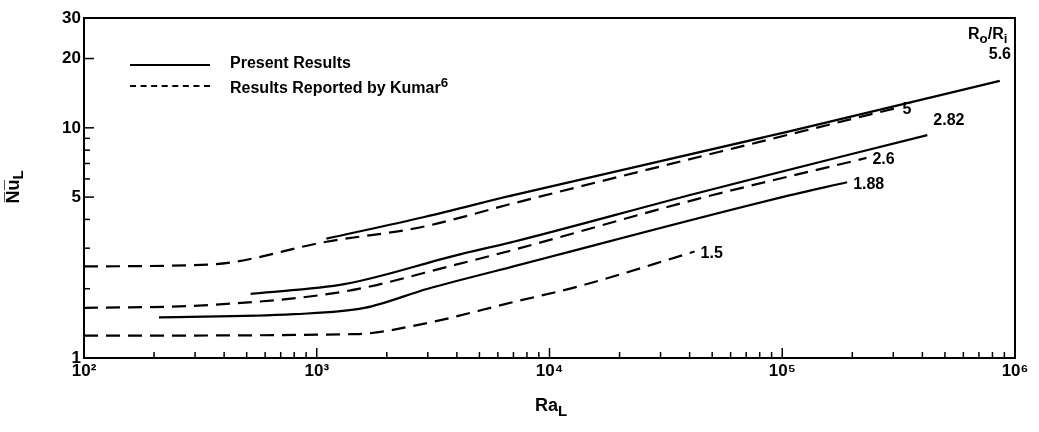 The width and height of the screenshot is (1039, 432). What do you see at coordinates (71, 17) in the screenshot?
I see `y-tick-label: 30` at bounding box center [71, 17].